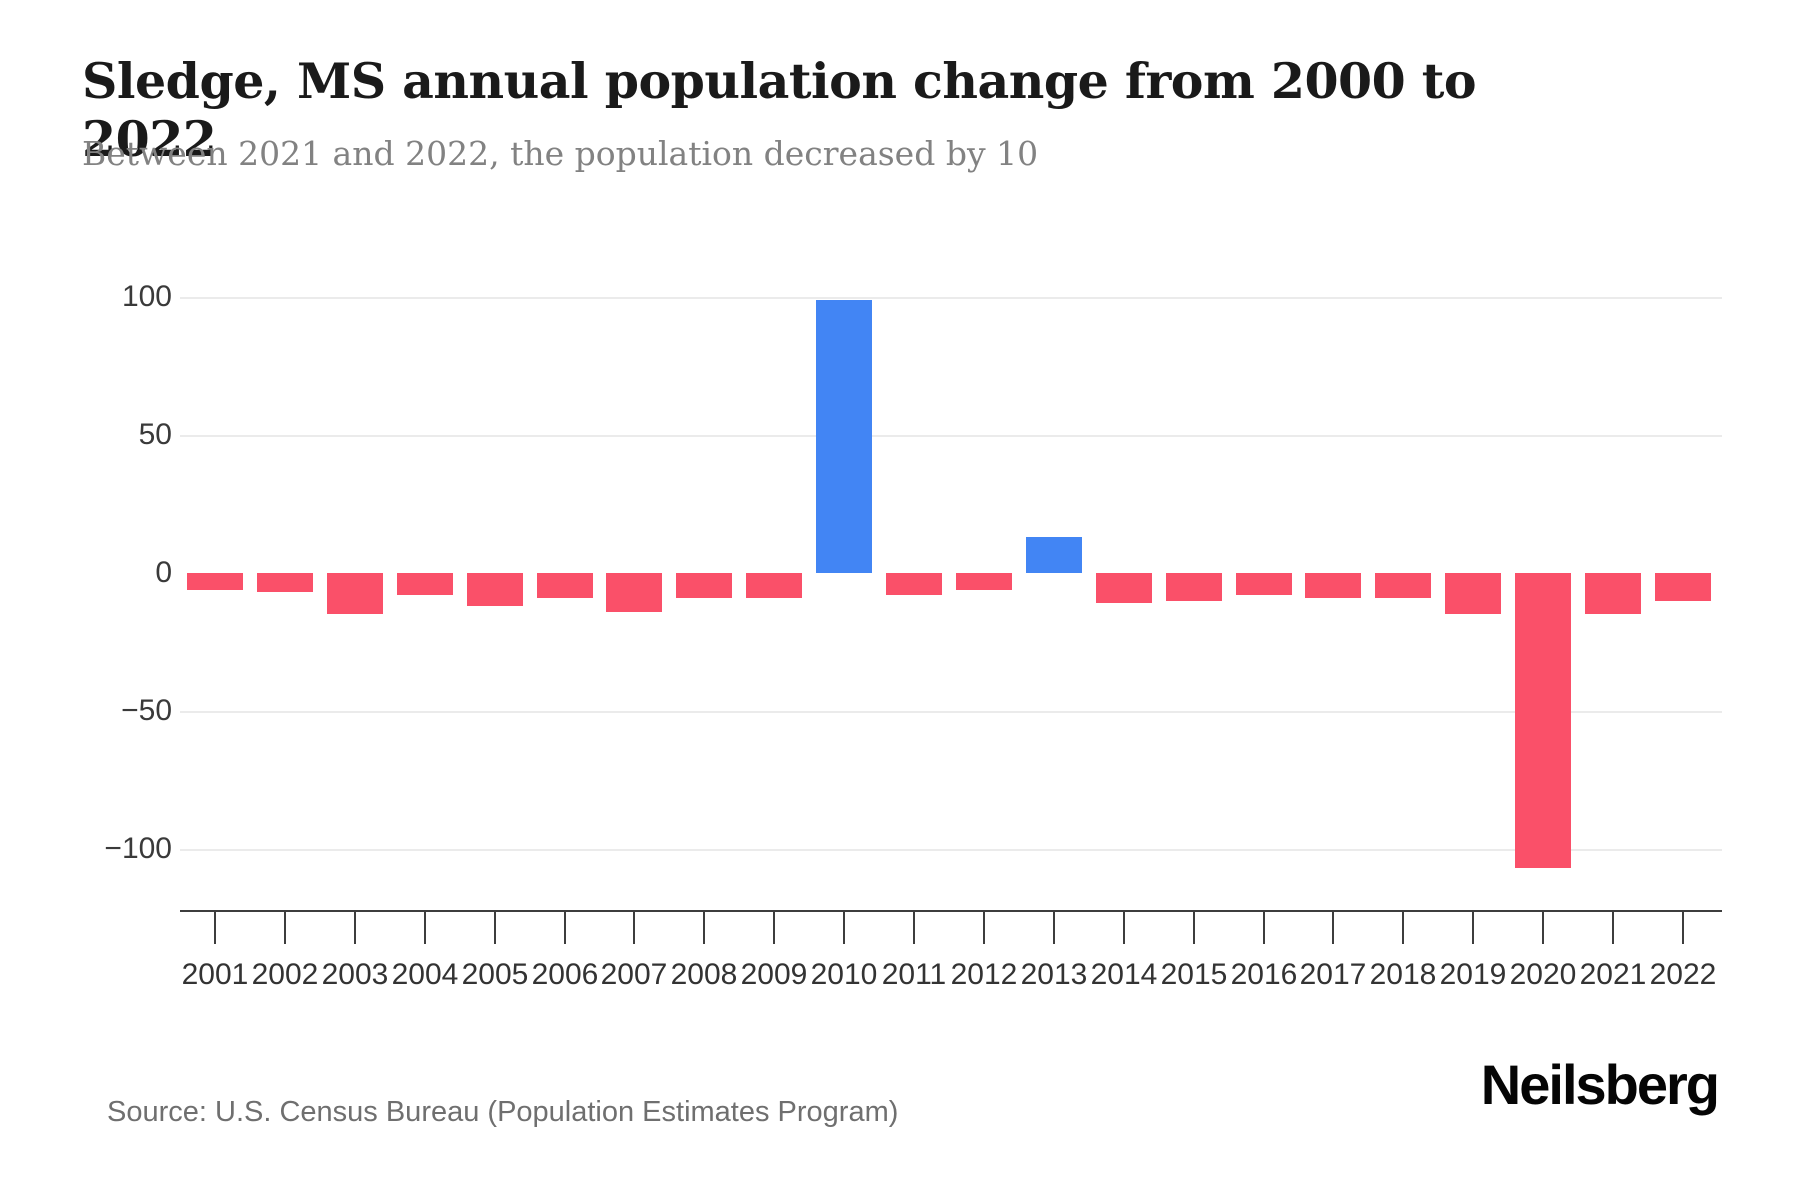  What do you see at coordinates (984, 974) in the screenshot?
I see `x-axis-label-2012: 2012` at bounding box center [984, 974].